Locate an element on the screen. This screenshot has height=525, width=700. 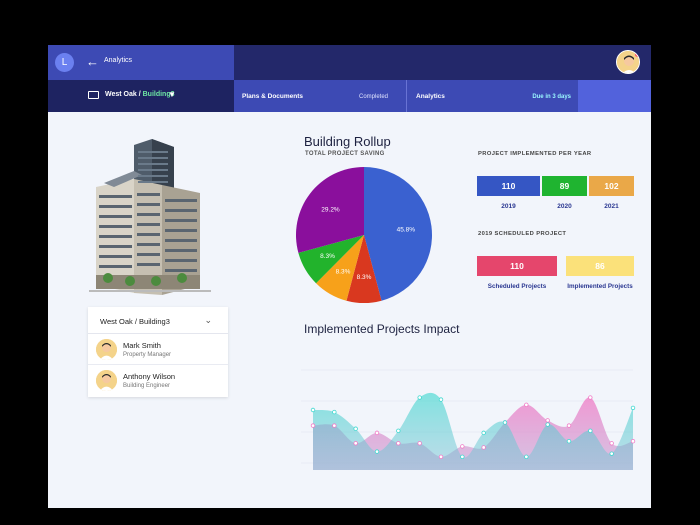
pie-slice-label-2: 8.3% is located at coordinates (343, 272).